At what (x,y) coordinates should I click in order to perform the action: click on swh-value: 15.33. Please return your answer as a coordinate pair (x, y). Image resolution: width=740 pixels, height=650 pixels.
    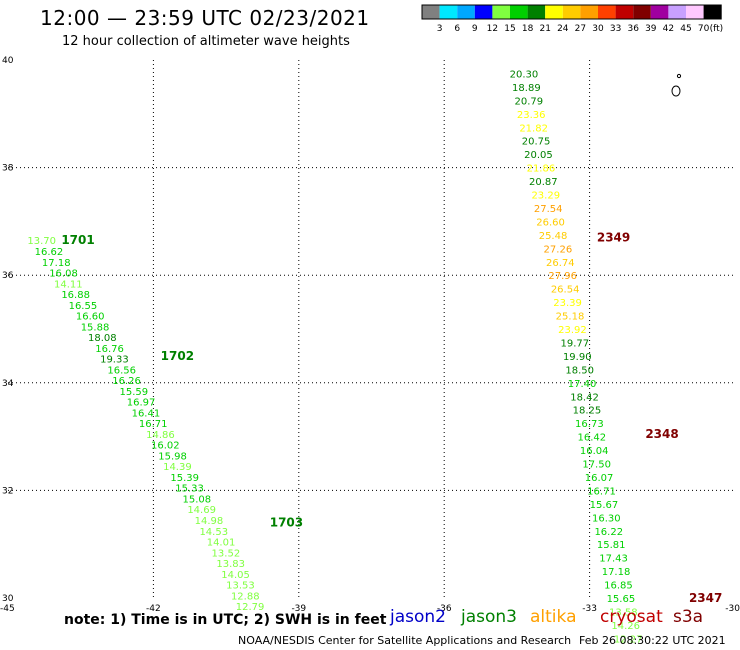
    Looking at the image, I should click on (189, 489).